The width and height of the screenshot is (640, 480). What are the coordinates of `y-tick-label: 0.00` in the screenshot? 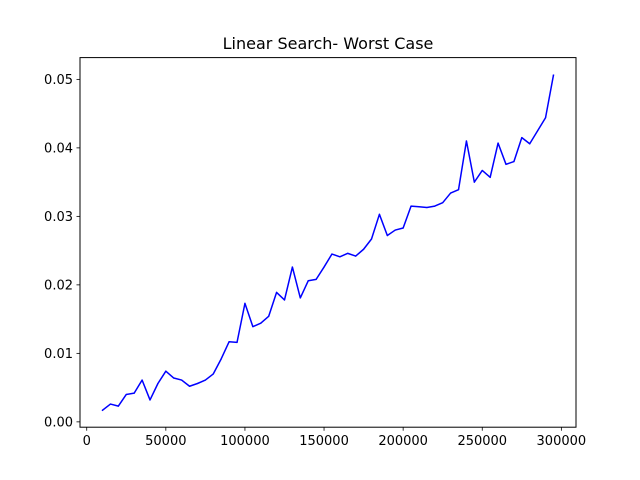 It's located at (58, 422).